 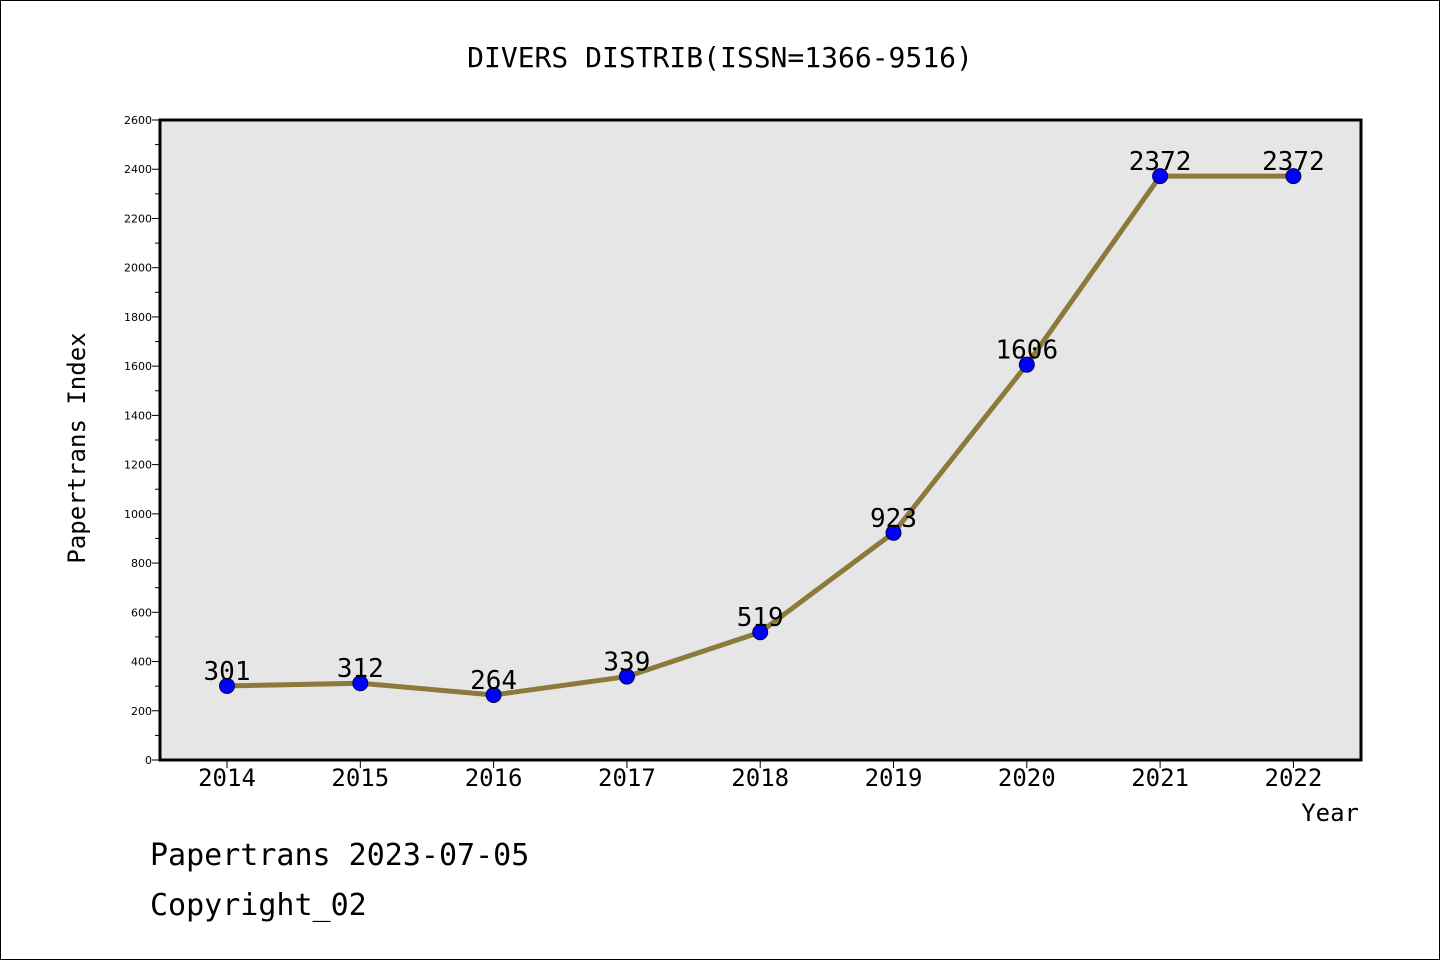 What do you see at coordinates (720, 57) in the screenshot?
I see `chart-title: DIVERS DISTRIB(ISSN=1366-9516)` at bounding box center [720, 57].